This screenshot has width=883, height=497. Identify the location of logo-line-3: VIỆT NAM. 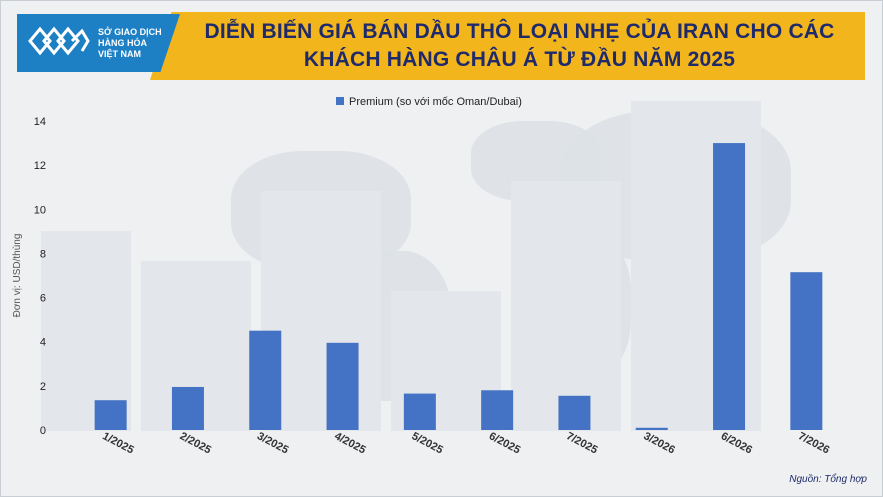
(120, 54).